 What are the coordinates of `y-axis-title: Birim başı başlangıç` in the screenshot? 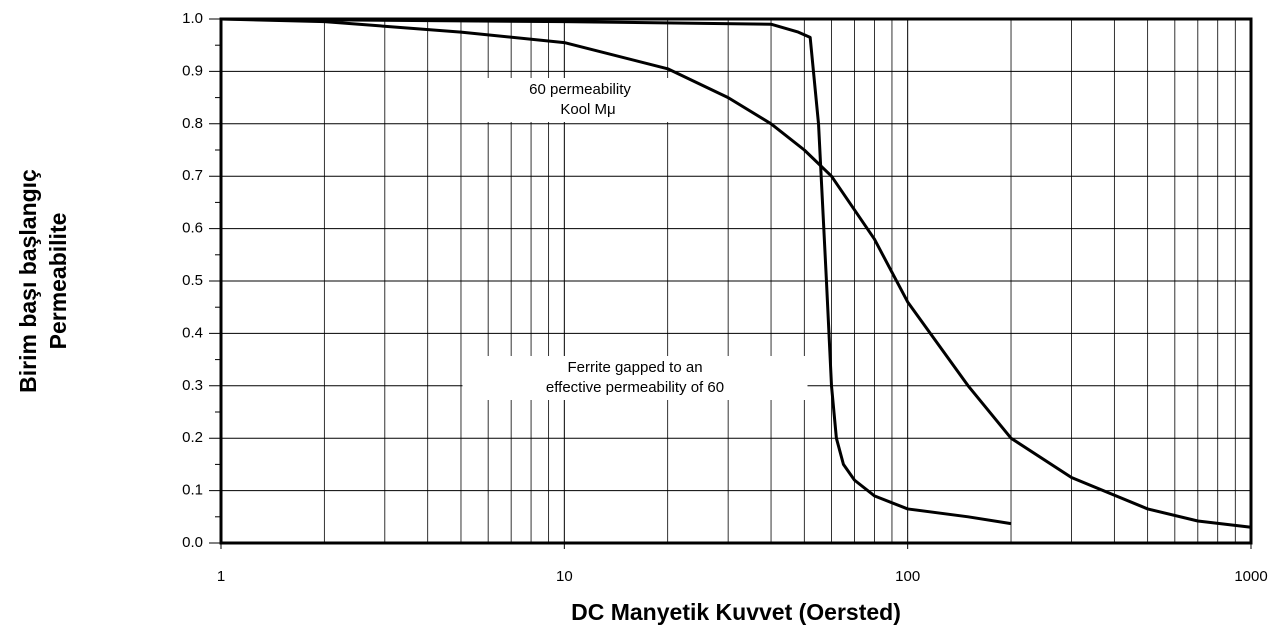 It's located at (28, 281).